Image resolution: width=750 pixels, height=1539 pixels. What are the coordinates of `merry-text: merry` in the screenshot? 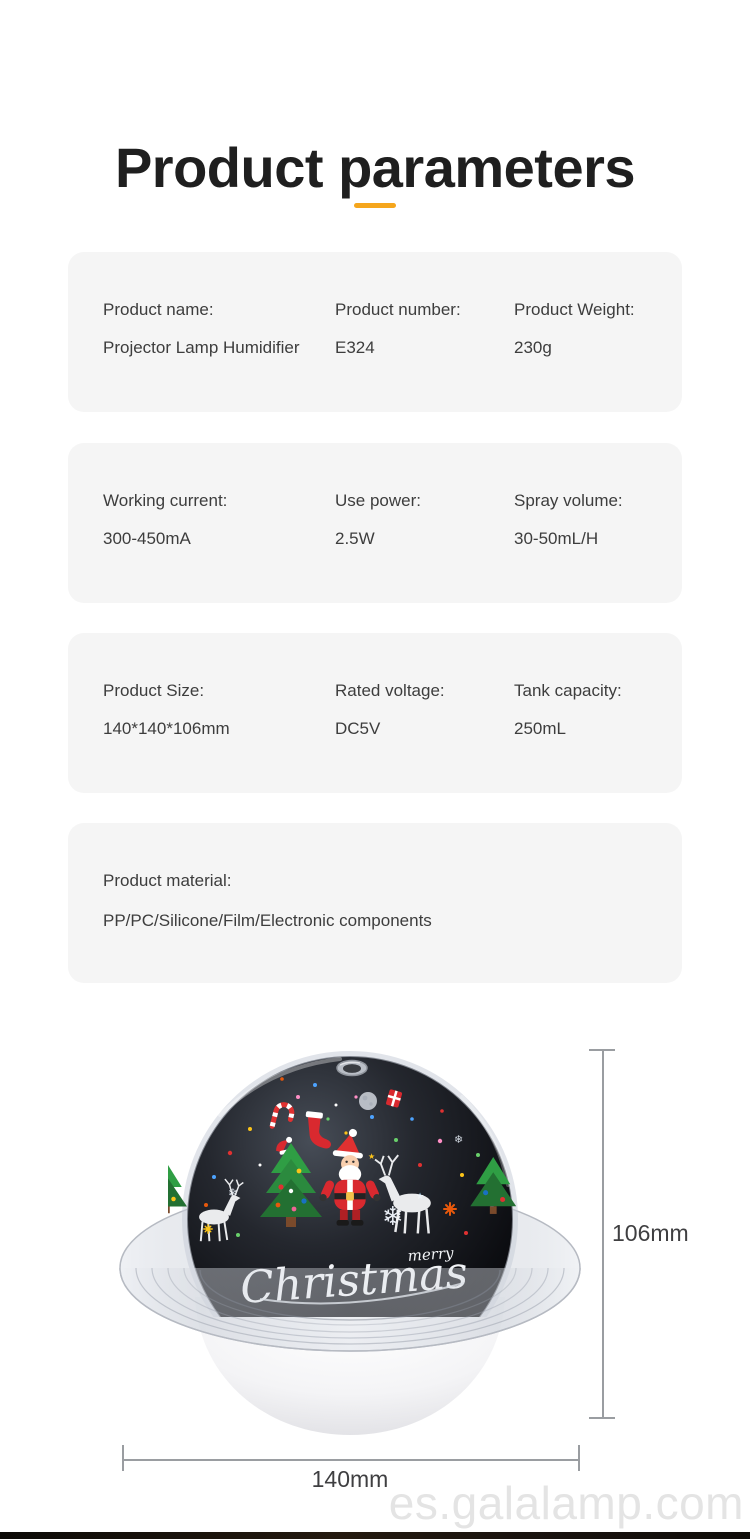 It's located at (431, 1254).